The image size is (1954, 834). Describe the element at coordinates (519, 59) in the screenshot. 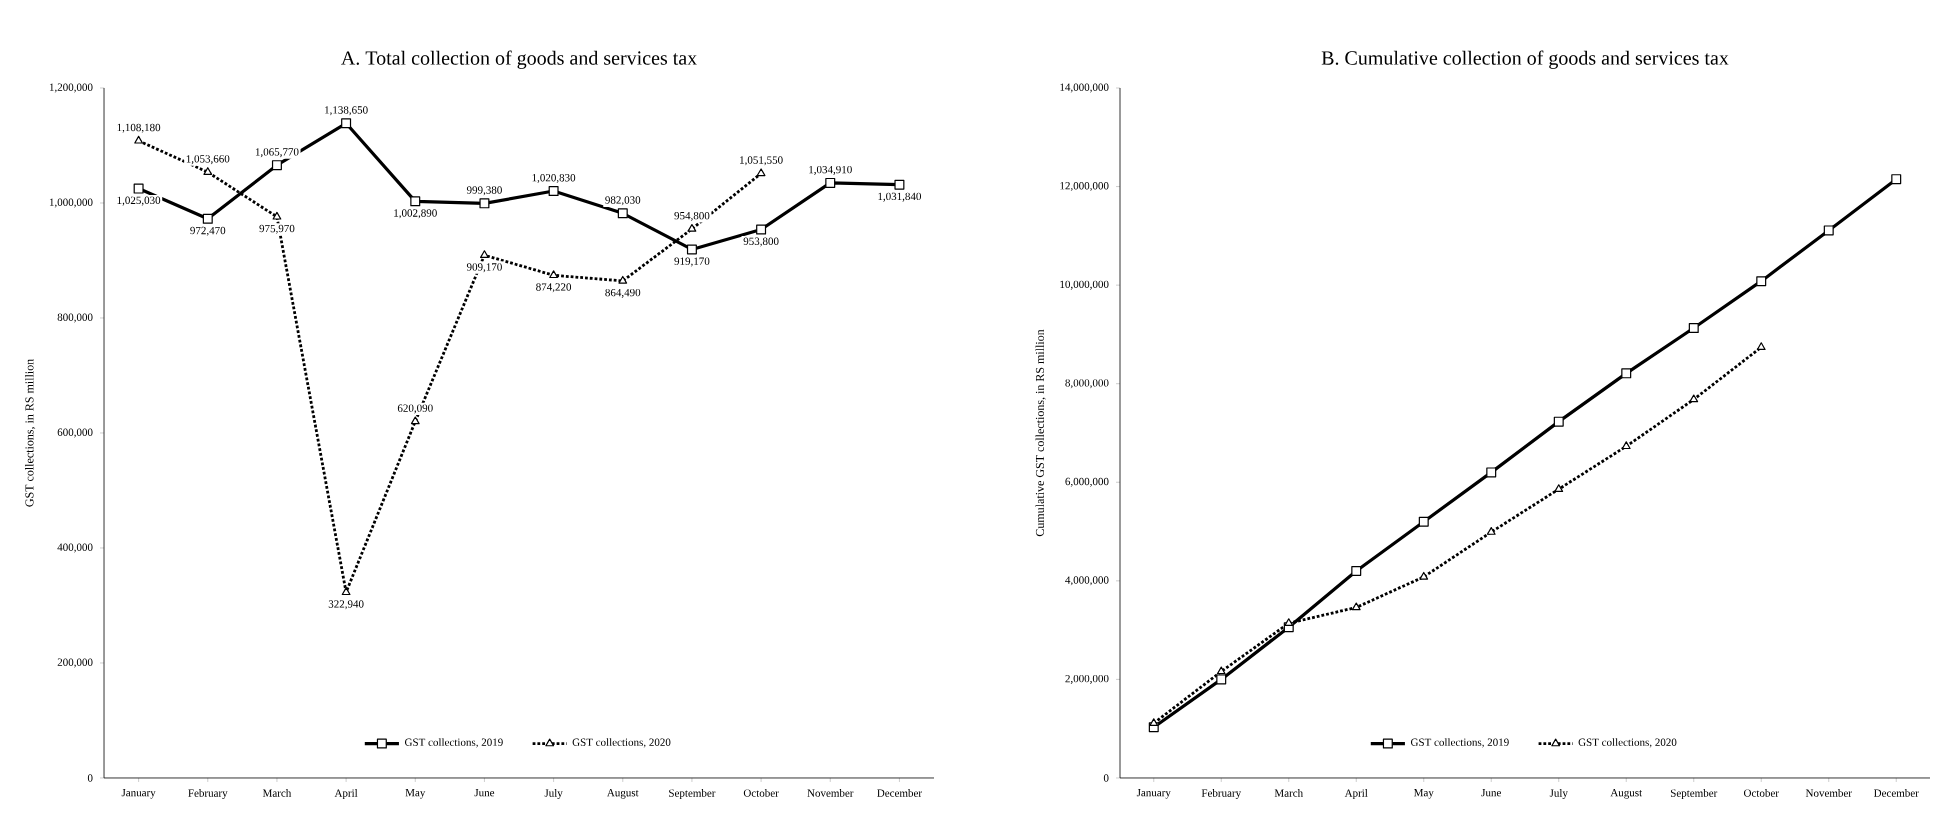

I see `chart-title: A. Total collection of goods and services tax` at that location.